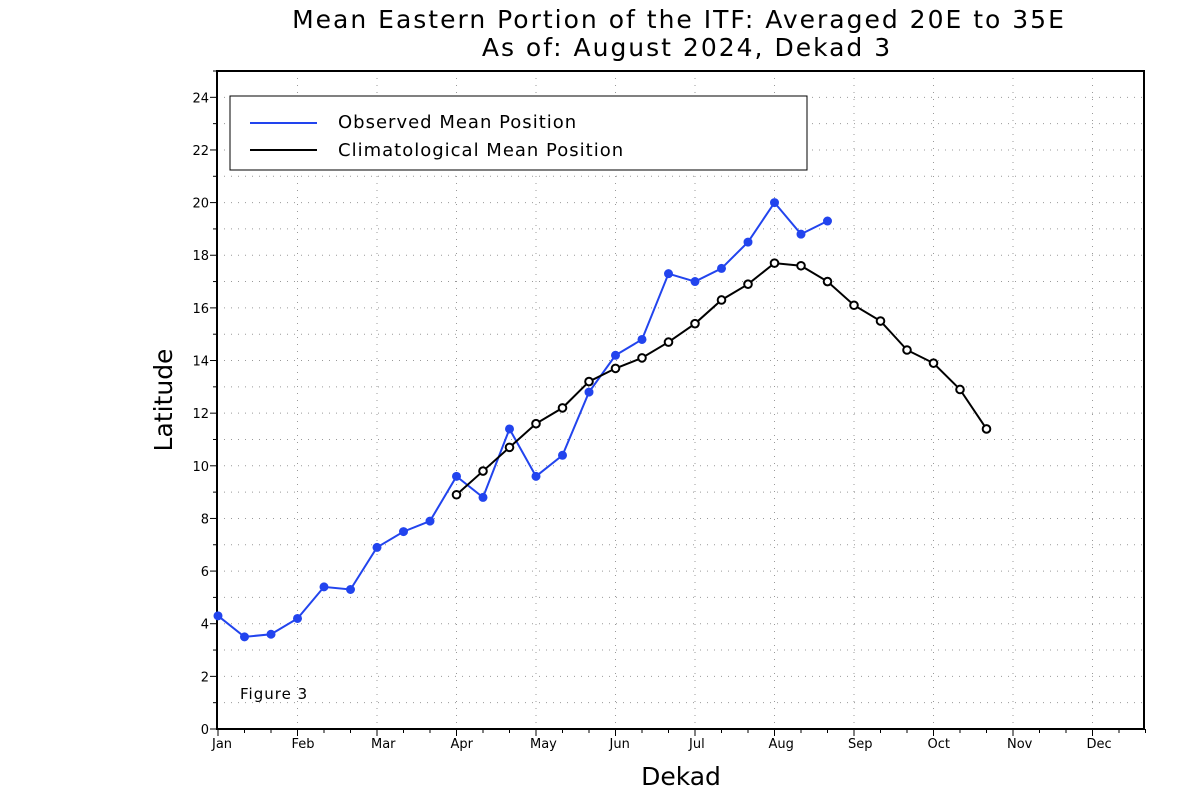 This screenshot has width=1200, height=800. I want to click on x-tick-label: Aug, so click(781, 744).